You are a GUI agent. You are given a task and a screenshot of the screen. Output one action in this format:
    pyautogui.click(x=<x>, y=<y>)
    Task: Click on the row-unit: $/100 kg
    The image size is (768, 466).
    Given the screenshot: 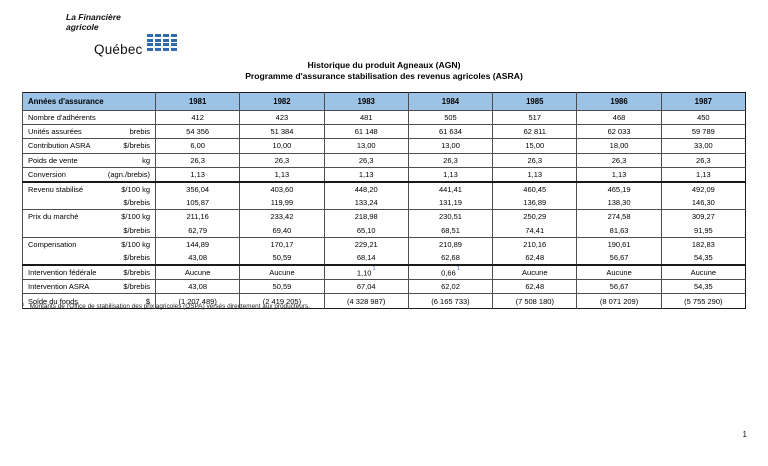 What is the action you would take?
    pyautogui.click(x=135, y=217)
    